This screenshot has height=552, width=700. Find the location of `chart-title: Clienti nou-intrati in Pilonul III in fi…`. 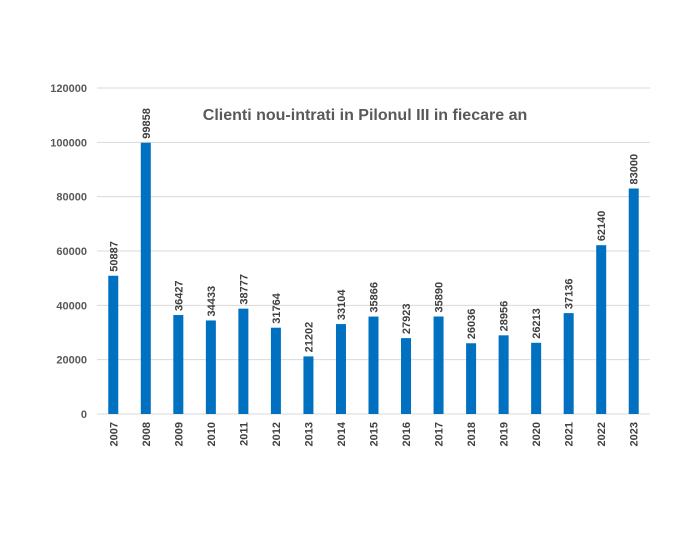

chart-title: Clienti nou-intrati in Pilonul III in fi… is located at coordinates (365, 115).